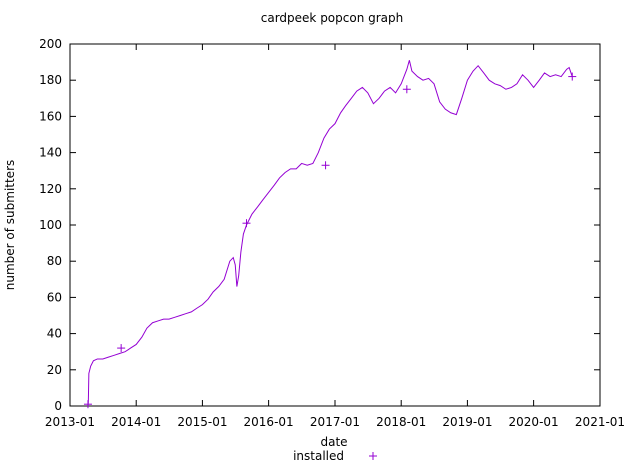  I want to click on legend: installed, so click(335, 456).